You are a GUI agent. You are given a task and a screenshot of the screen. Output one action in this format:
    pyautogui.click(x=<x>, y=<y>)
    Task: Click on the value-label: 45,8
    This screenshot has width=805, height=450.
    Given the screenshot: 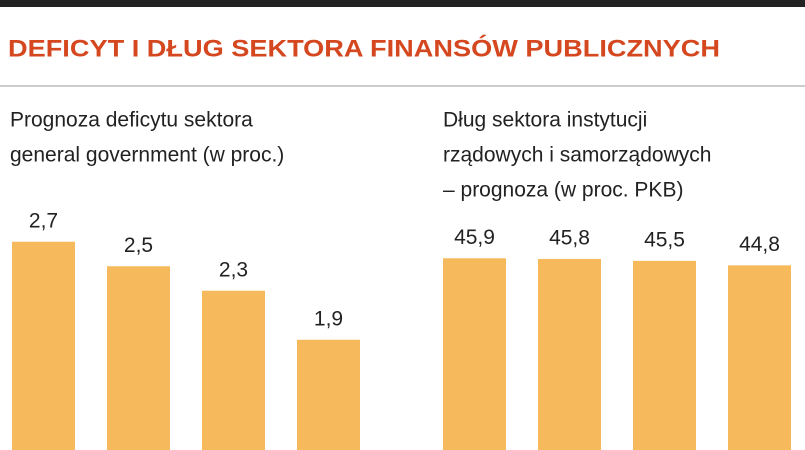 What is the action you would take?
    pyautogui.click(x=569, y=237)
    